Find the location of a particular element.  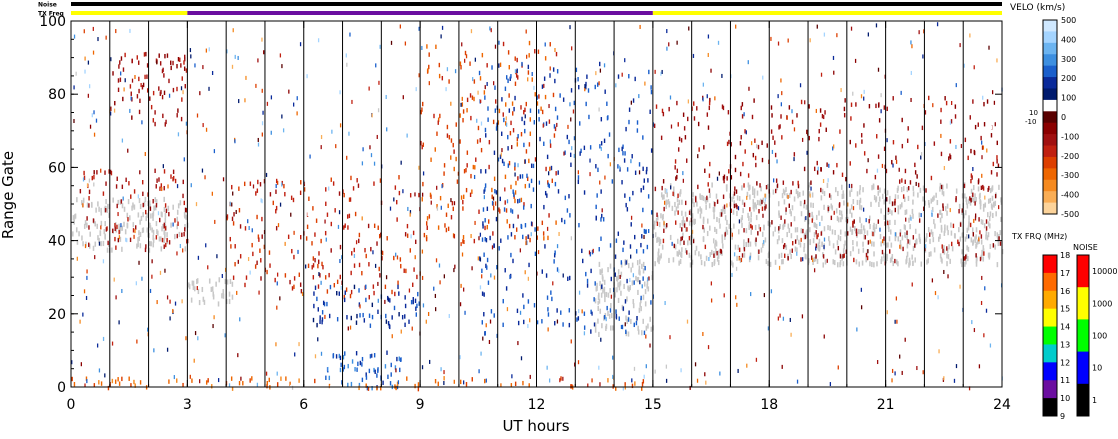

txfreq-colorbar-tick: 15 is located at coordinates (1065, 309).